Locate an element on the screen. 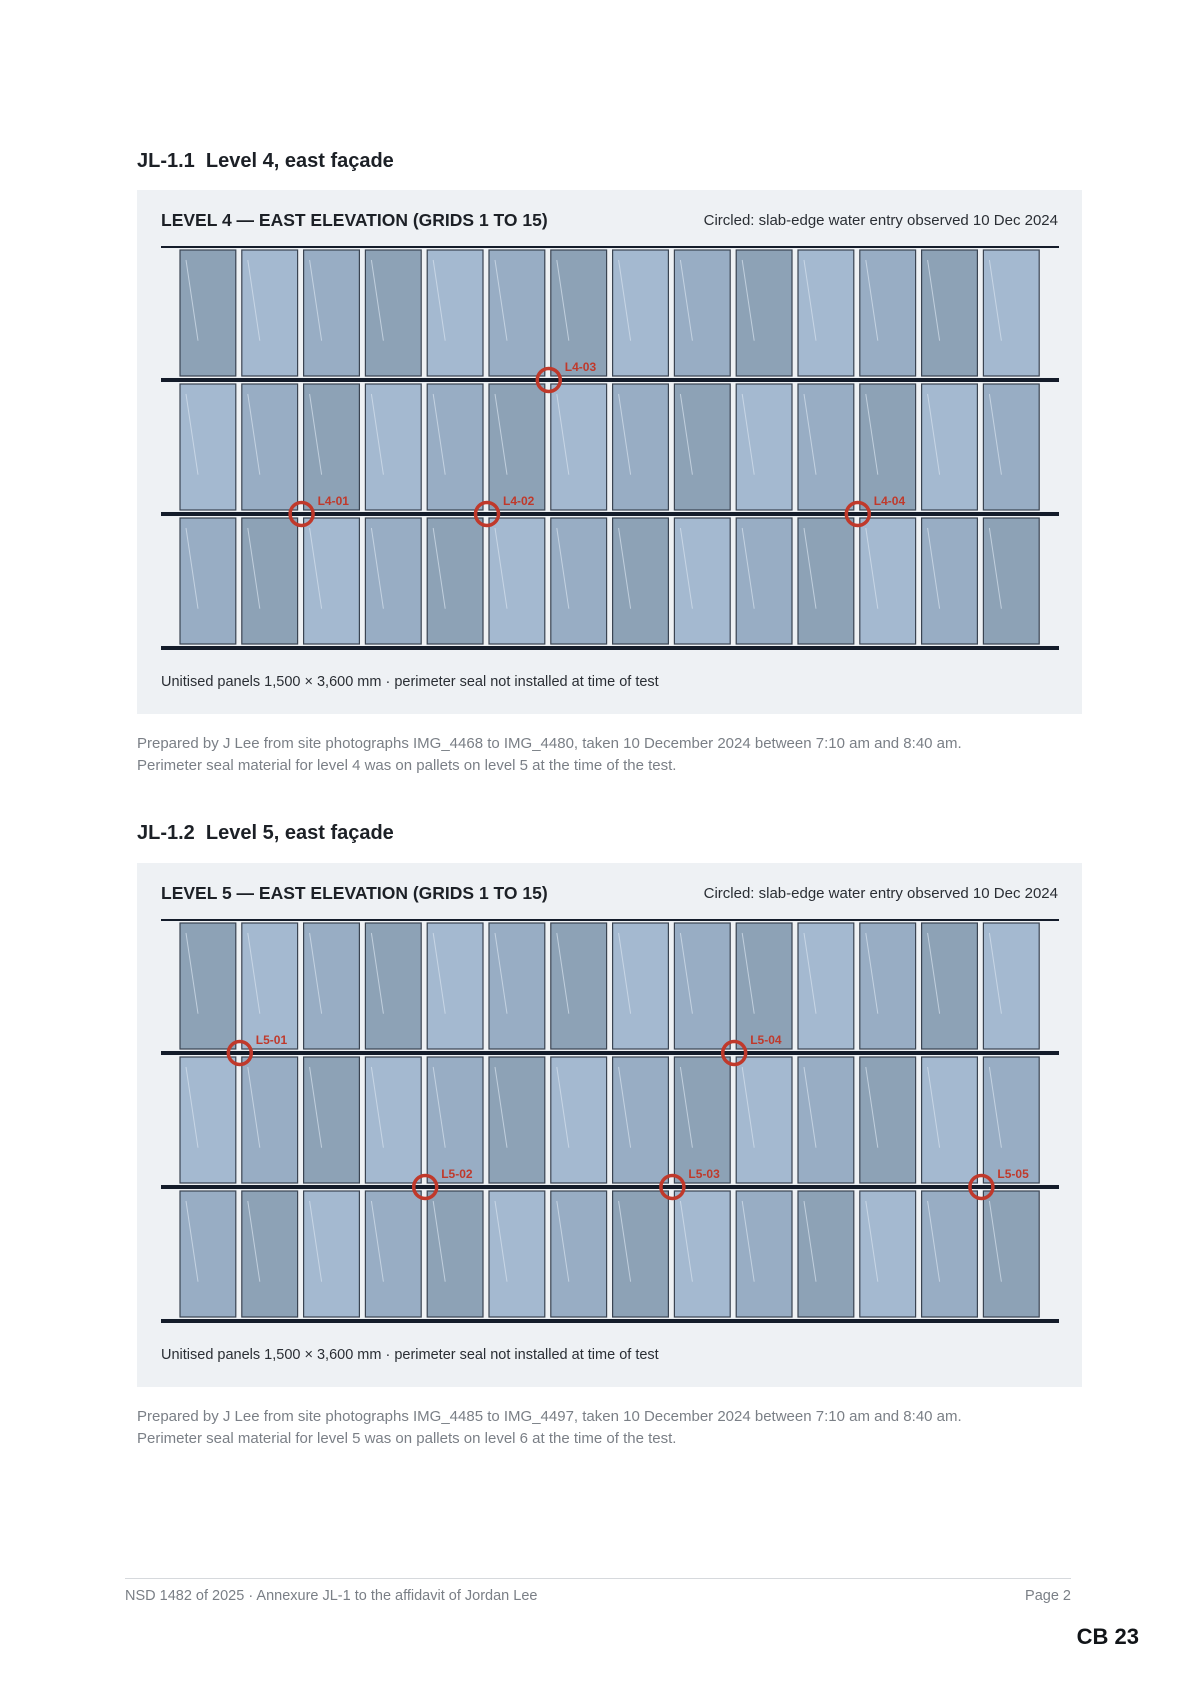 The image size is (1191, 1684). leak-marker-label: L5-02 is located at coordinates (457, 1174).